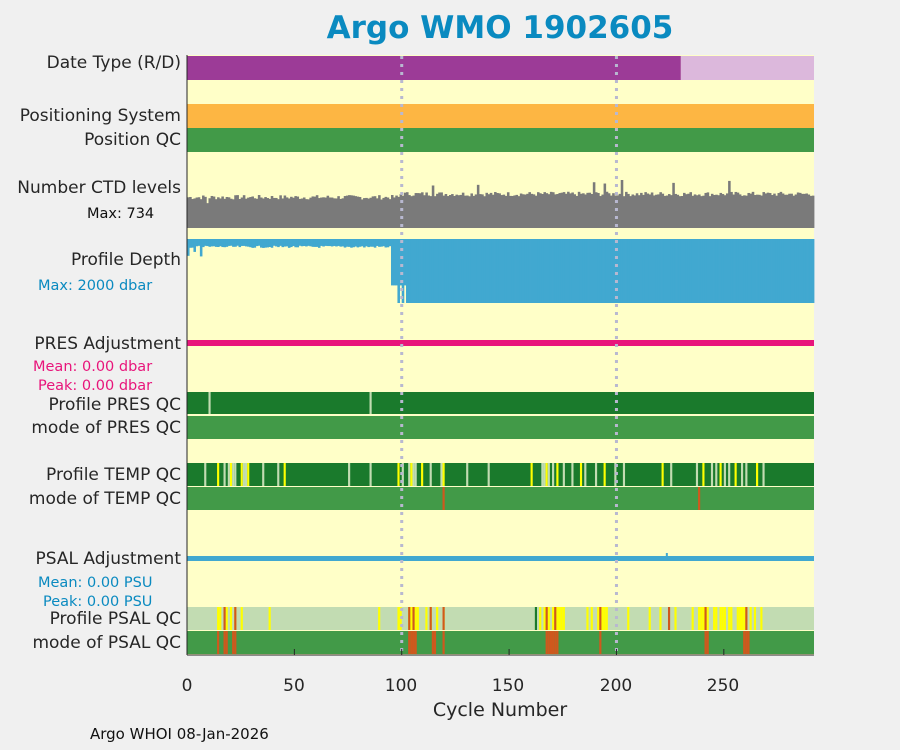 This screenshot has width=900, height=750. What do you see at coordinates (434, 68) in the screenshot?
I see `date-type-realtime-bar` at bounding box center [434, 68].